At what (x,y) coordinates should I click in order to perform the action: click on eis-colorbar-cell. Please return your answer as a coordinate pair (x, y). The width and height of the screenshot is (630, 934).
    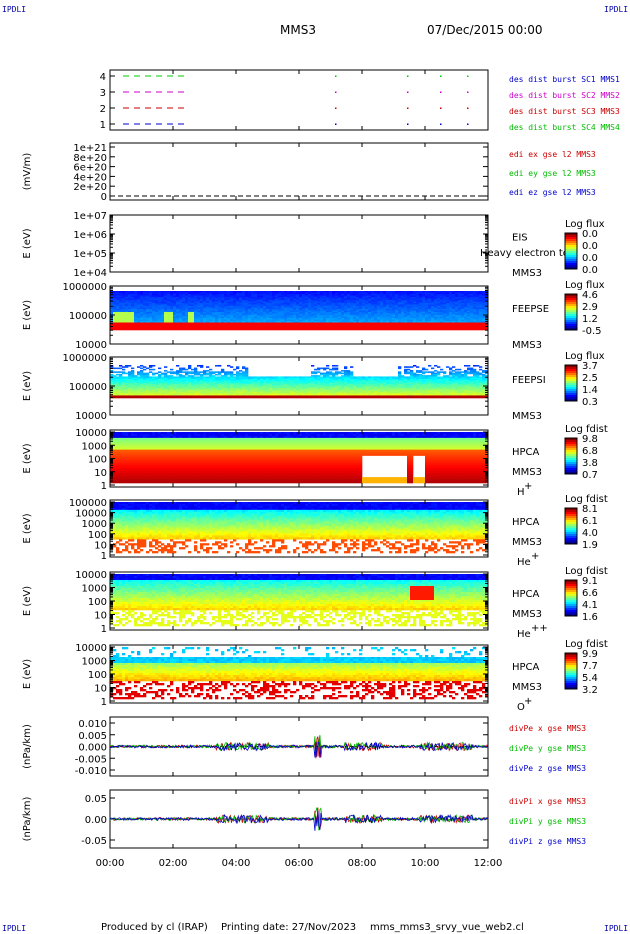
    Looking at the image, I should click on (571, 242).